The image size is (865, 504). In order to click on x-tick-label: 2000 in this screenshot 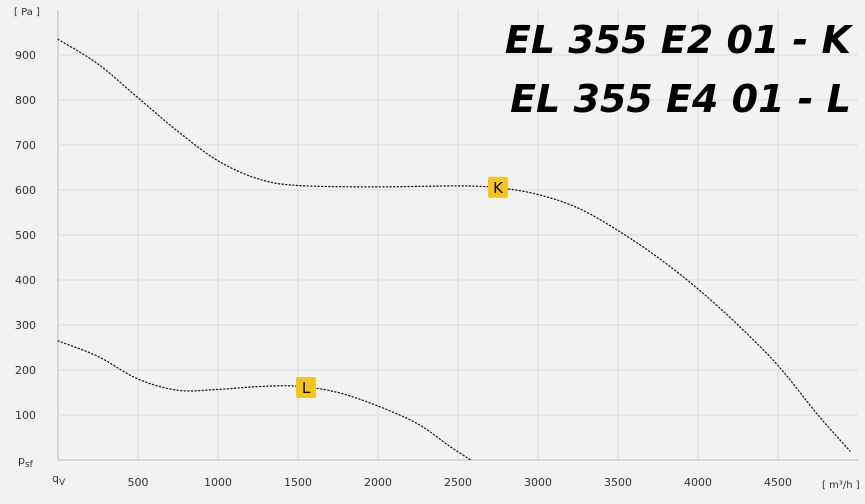, I will do `click(378, 482)`.